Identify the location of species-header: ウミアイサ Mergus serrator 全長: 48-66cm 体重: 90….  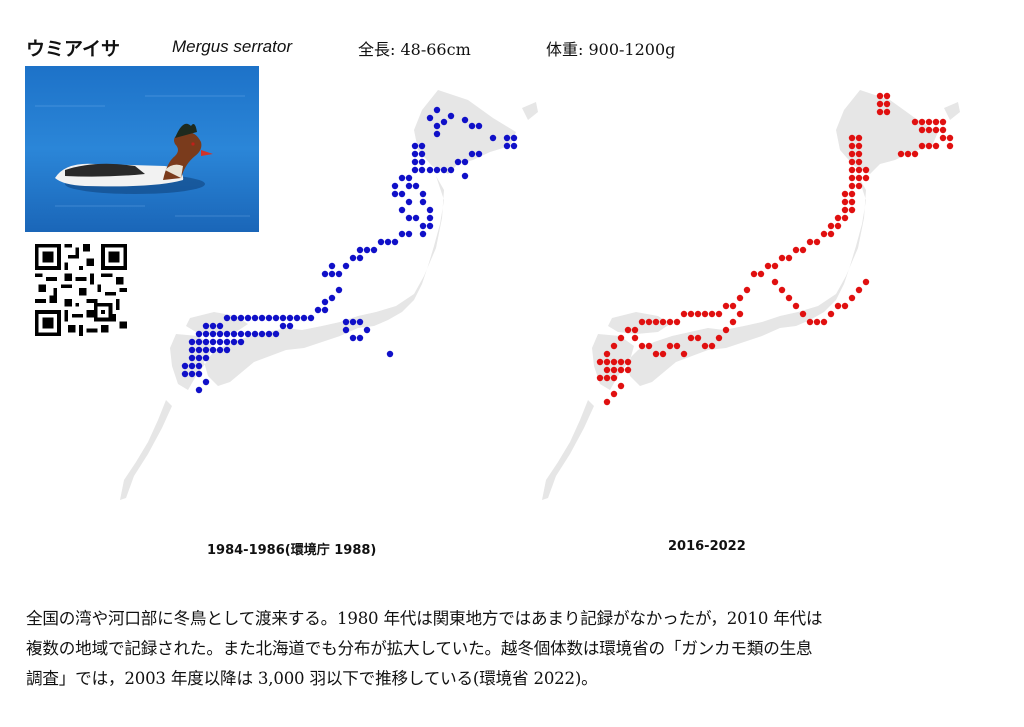
(516, 47).